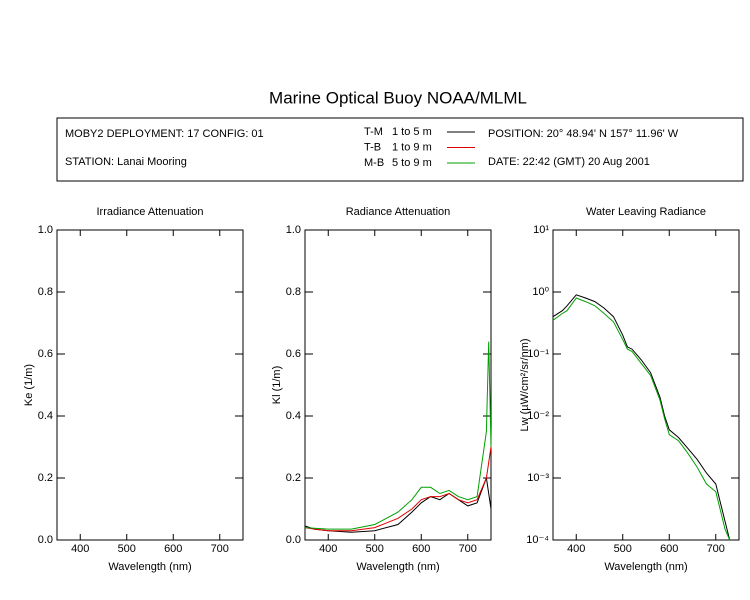 This screenshot has height=600, width=750. I want to click on info-box, so click(400, 149).